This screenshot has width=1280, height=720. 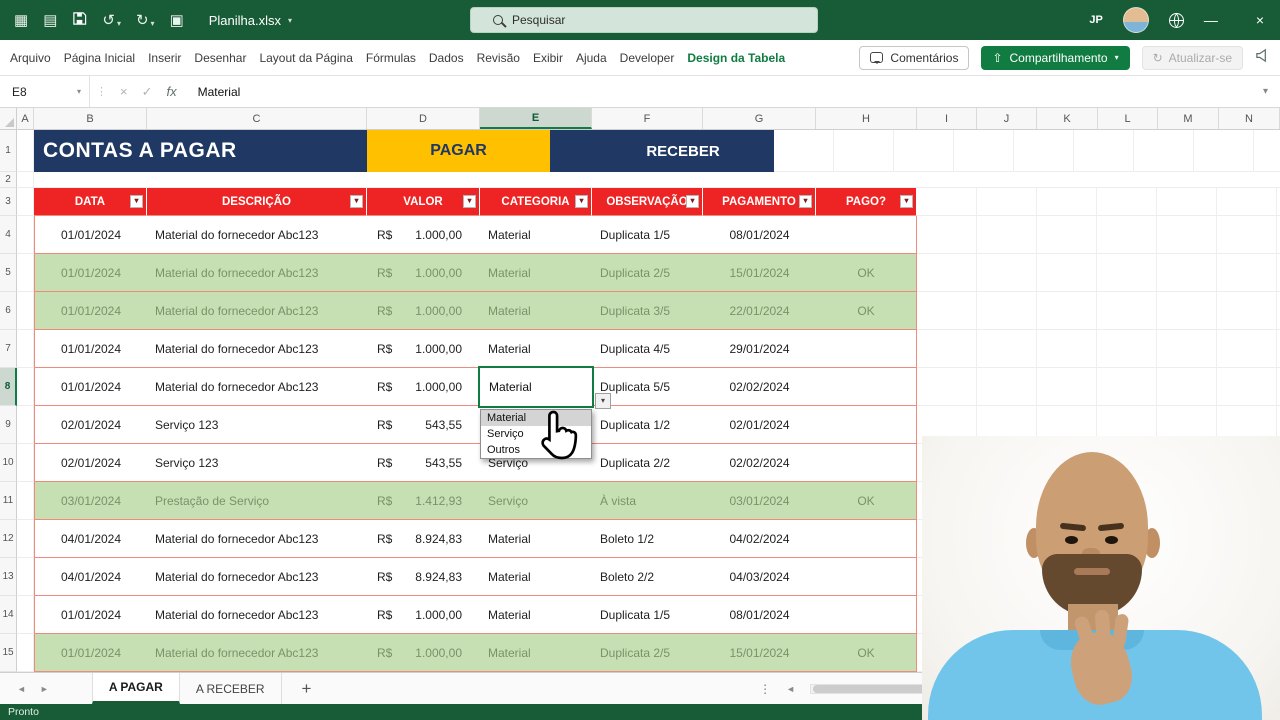 What do you see at coordinates (257, 273) in the screenshot?
I see `cell-desc-5: Material do fornecedor Abc123` at bounding box center [257, 273].